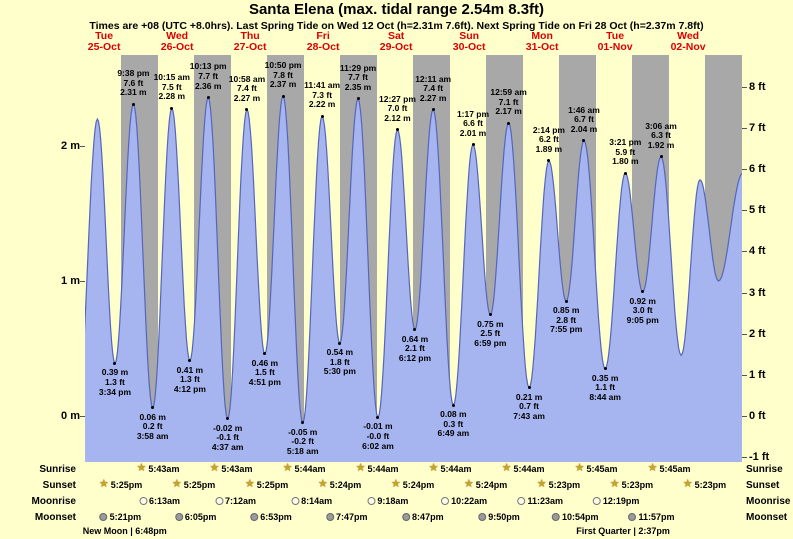  What do you see at coordinates (276, 516) in the screenshot?
I see `moonset-time: 6:53pm` at bounding box center [276, 516].